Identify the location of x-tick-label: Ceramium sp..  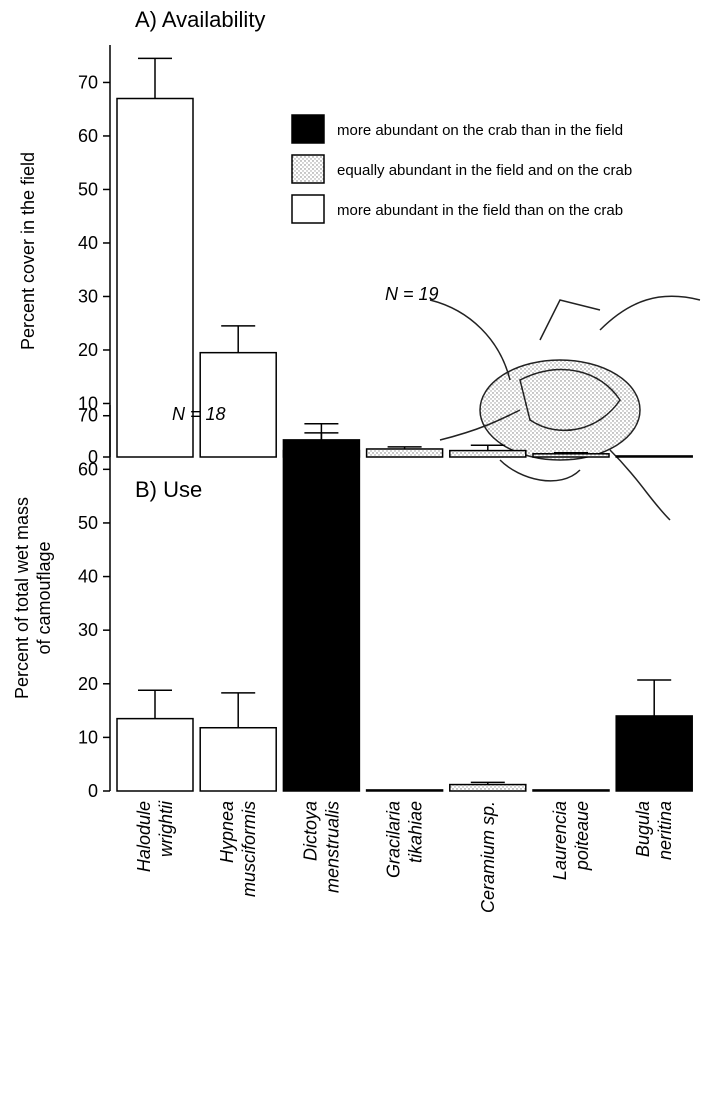
(488, 857).